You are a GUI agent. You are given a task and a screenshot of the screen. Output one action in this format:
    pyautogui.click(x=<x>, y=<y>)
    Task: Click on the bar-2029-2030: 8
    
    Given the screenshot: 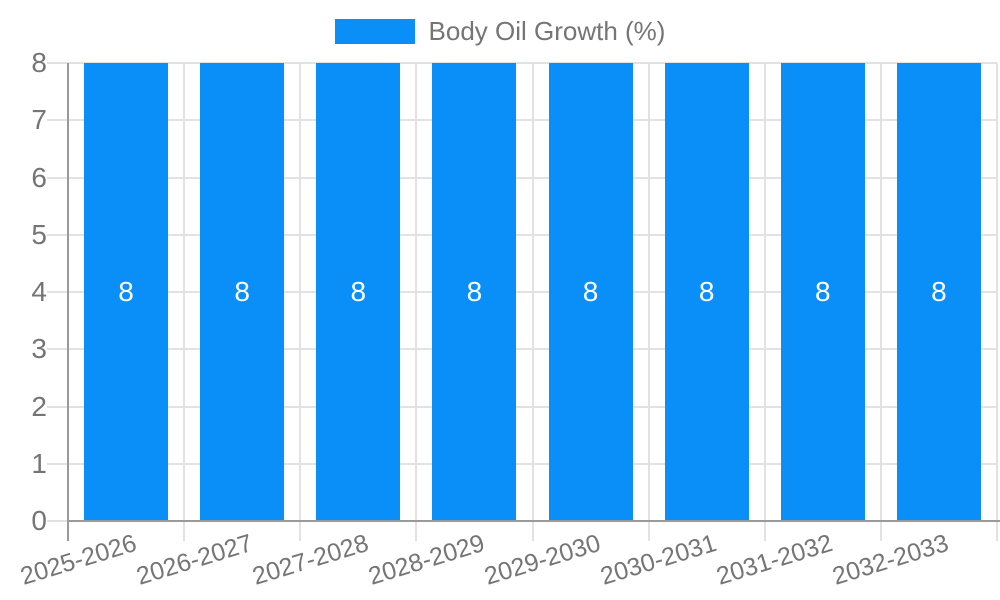 What is the action you would take?
    pyautogui.click(x=590, y=292)
    